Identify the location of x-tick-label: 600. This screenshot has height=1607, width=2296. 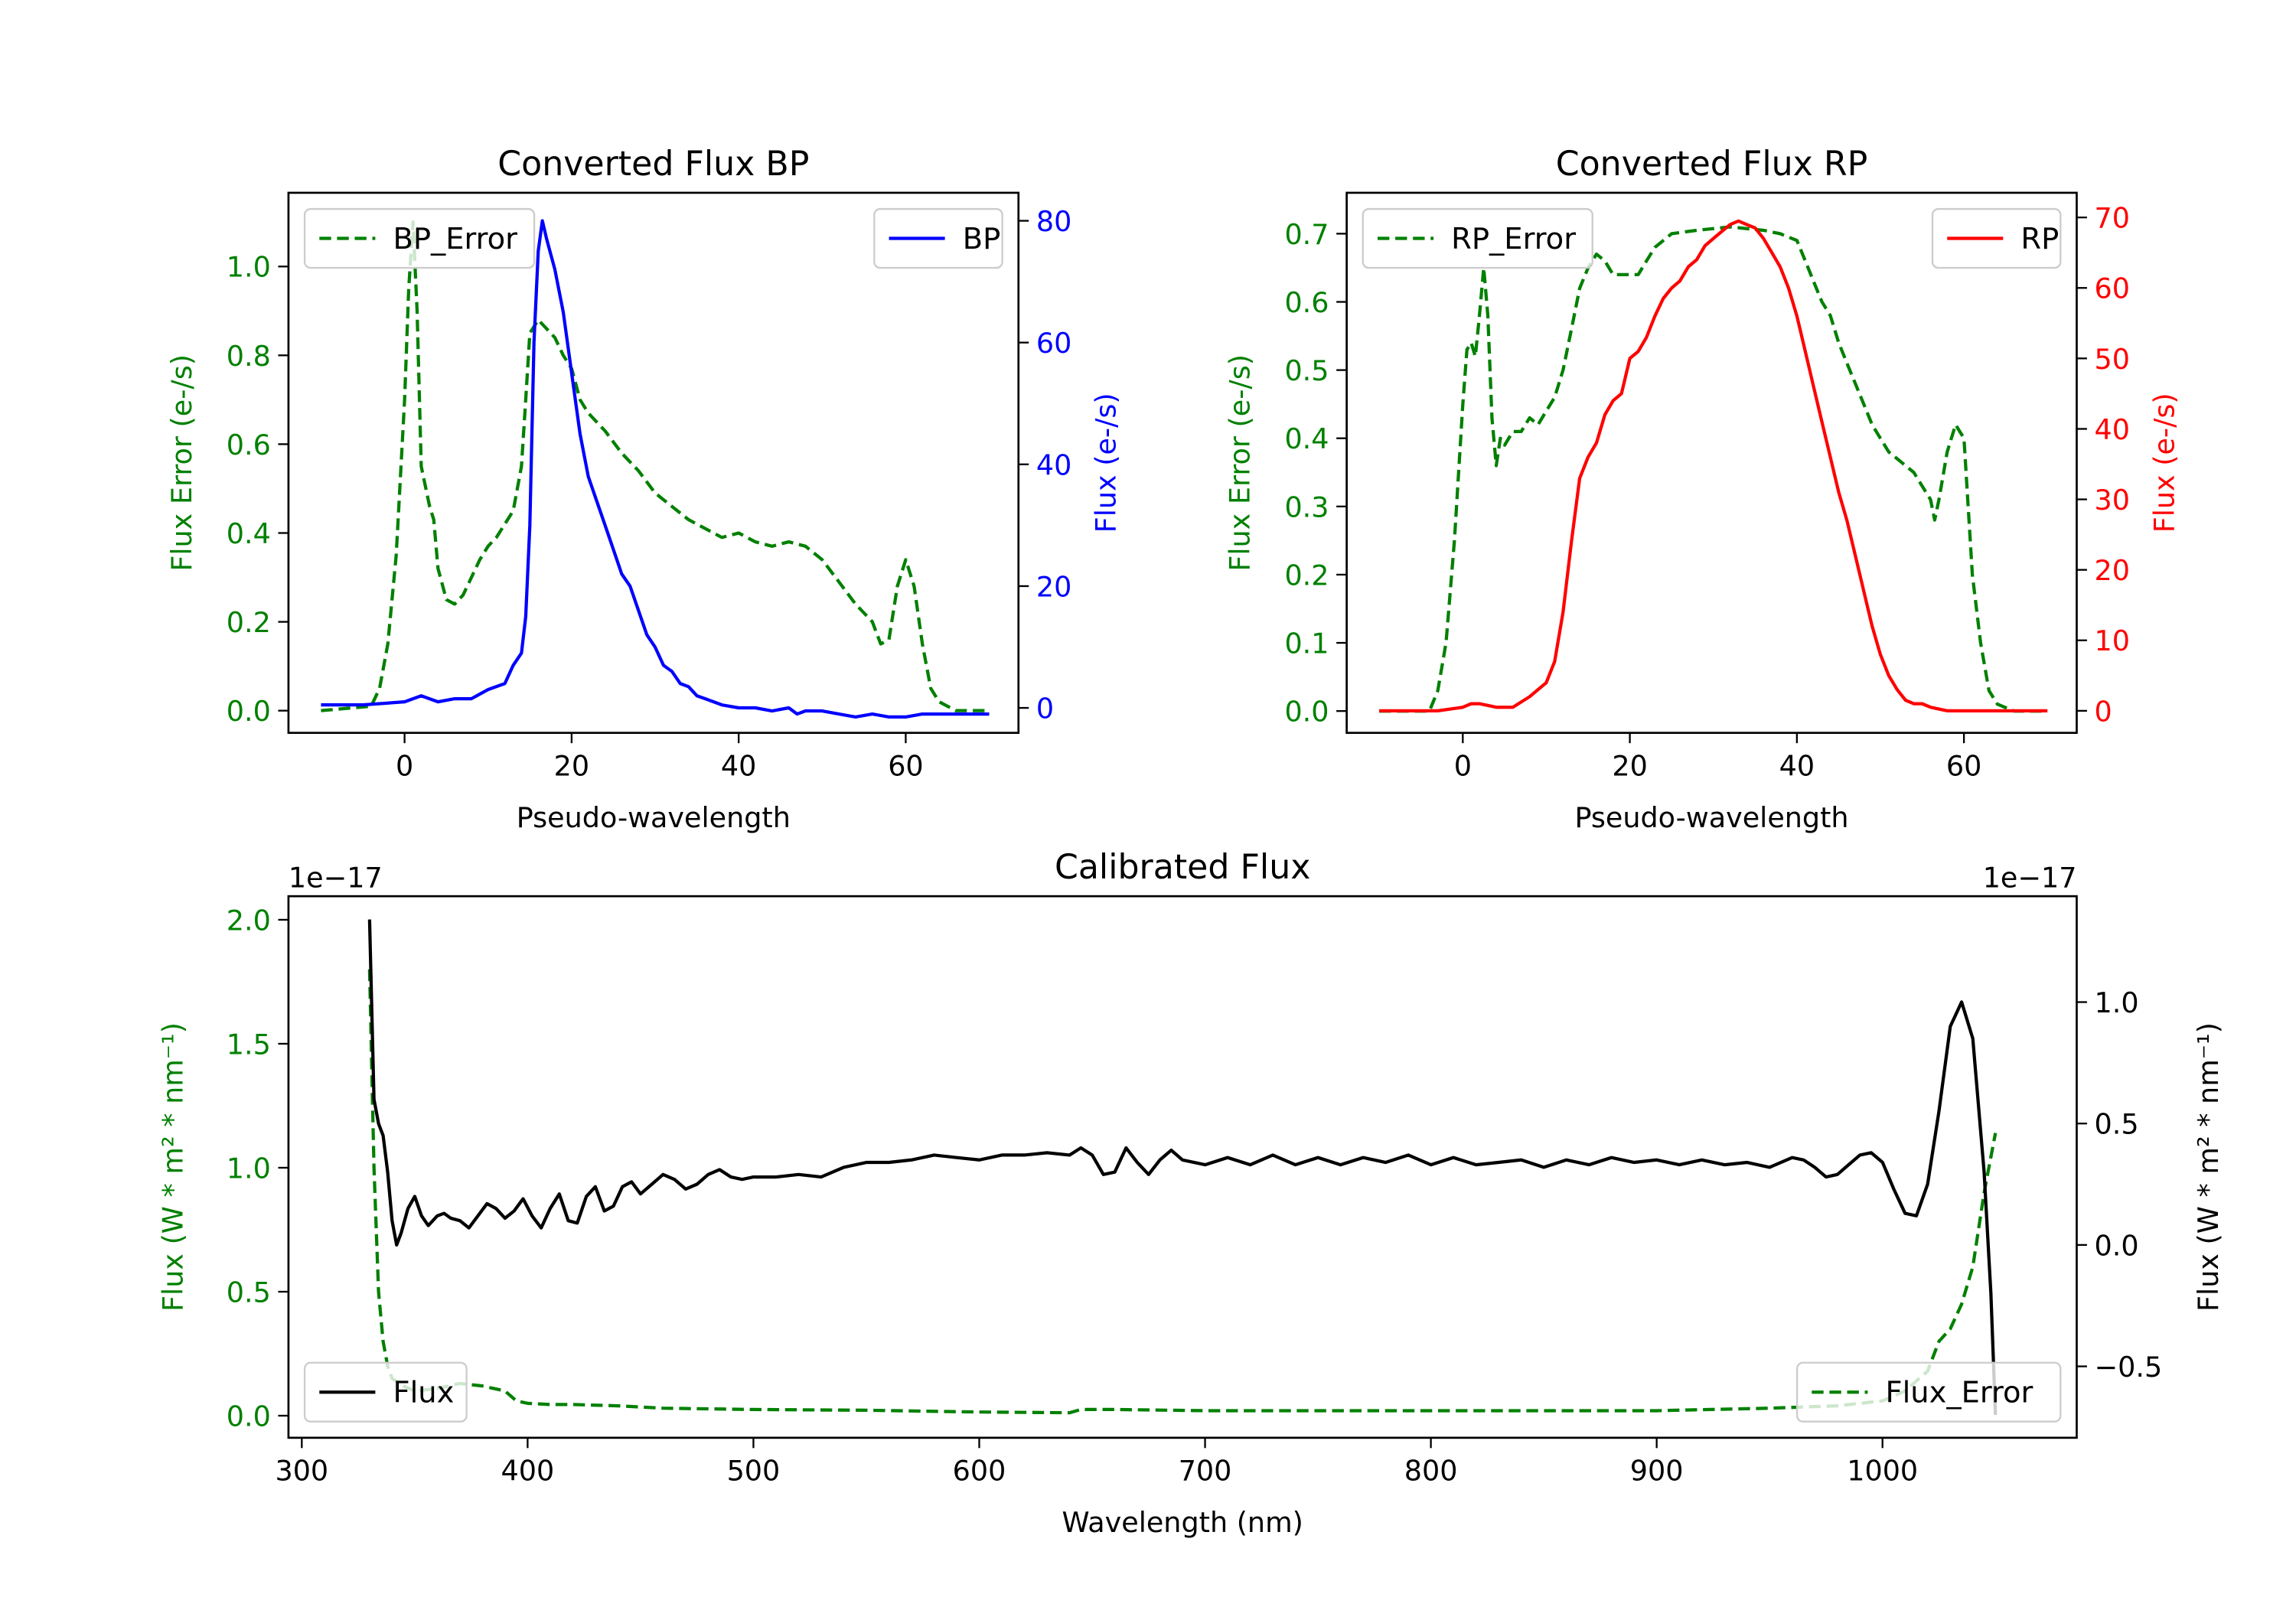
(979, 1471).